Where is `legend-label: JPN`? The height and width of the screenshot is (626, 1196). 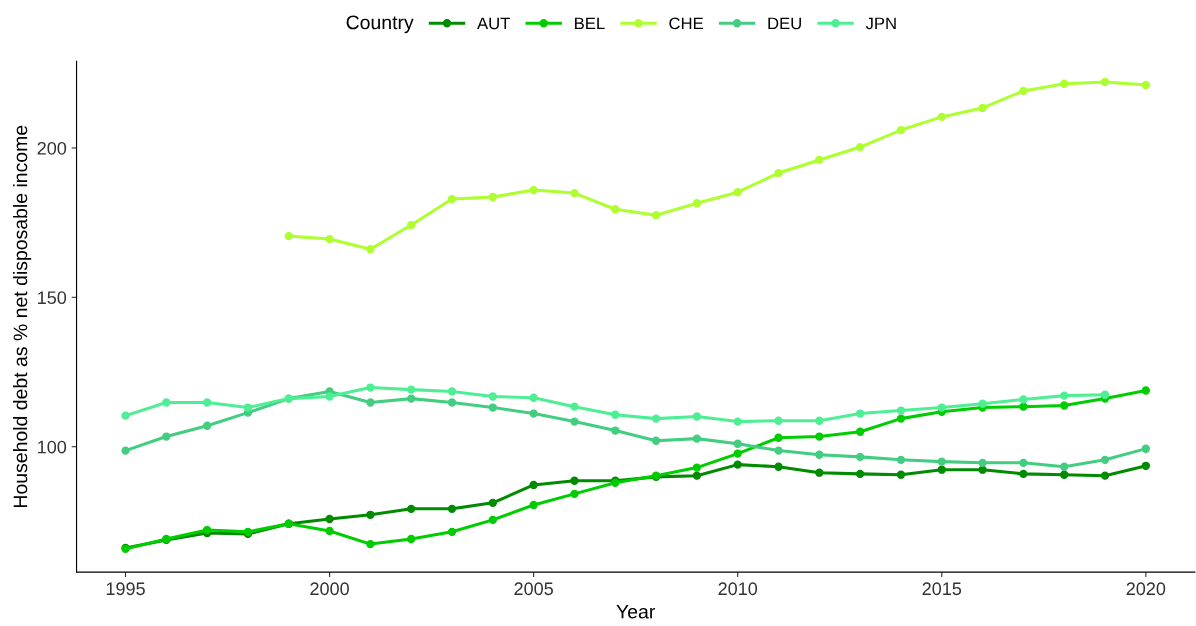 legend-label: JPN is located at coordinates (880, 23).